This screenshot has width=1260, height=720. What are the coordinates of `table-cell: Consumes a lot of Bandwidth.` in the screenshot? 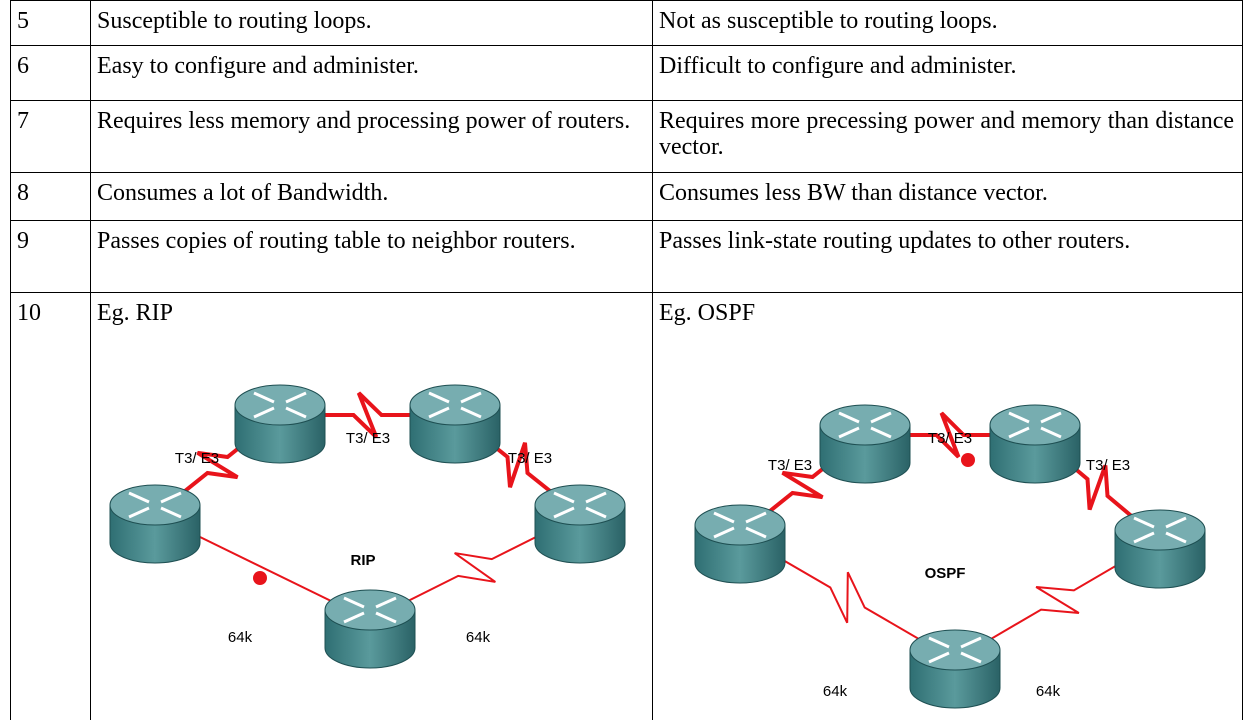 It's located at (371, 196).